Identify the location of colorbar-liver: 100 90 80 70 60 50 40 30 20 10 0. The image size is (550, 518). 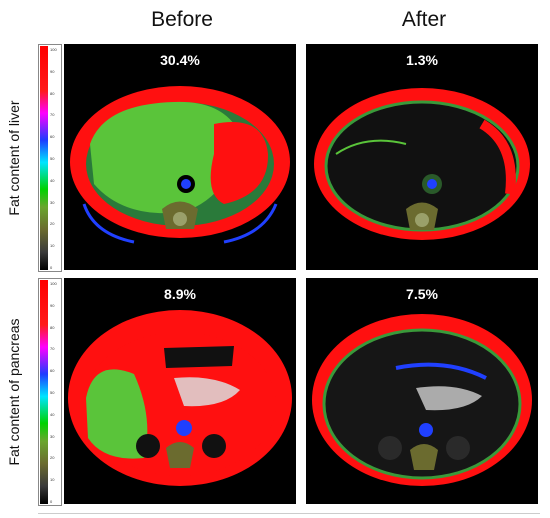
(50, 158).